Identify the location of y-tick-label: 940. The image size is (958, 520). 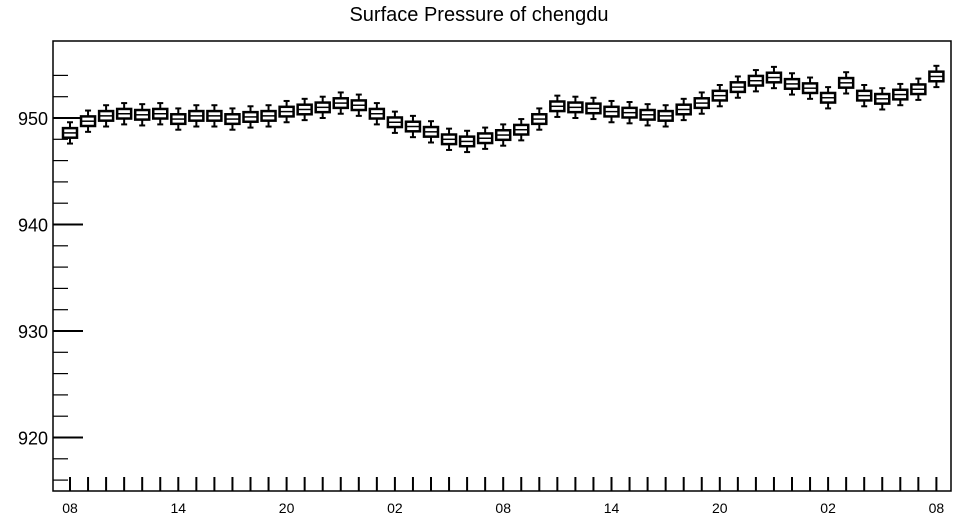
(33, 226).